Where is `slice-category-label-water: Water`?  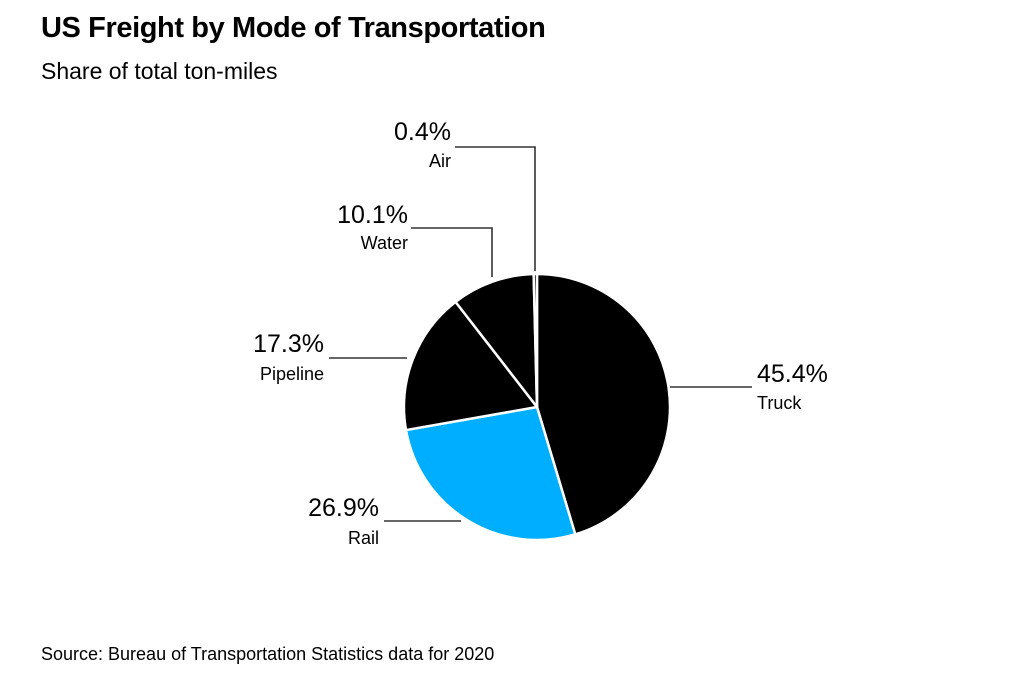
slice-category-label-water: Water is located at coordinates (384, 243).